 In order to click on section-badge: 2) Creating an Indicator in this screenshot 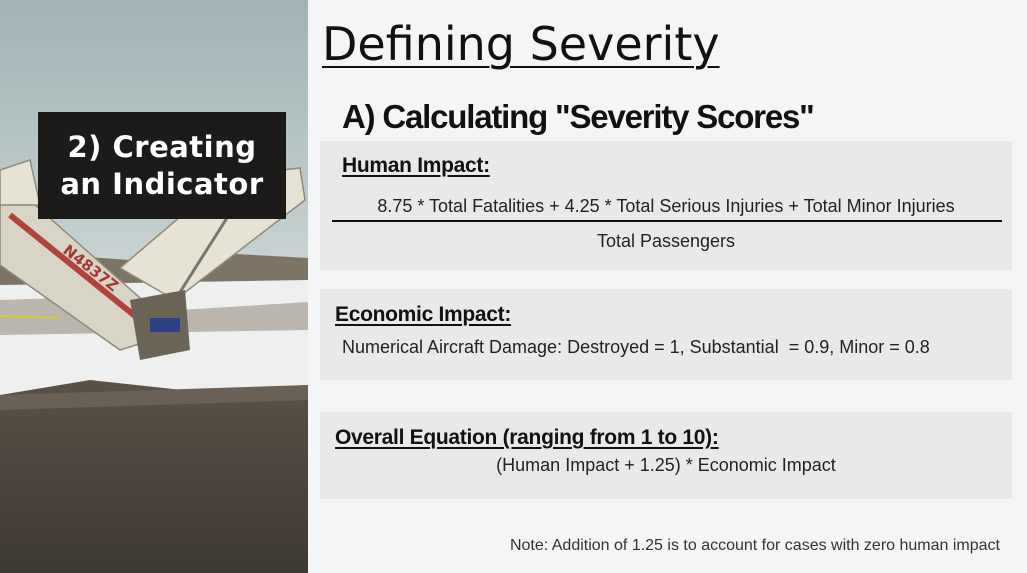, I will do `click(162, 165)`.